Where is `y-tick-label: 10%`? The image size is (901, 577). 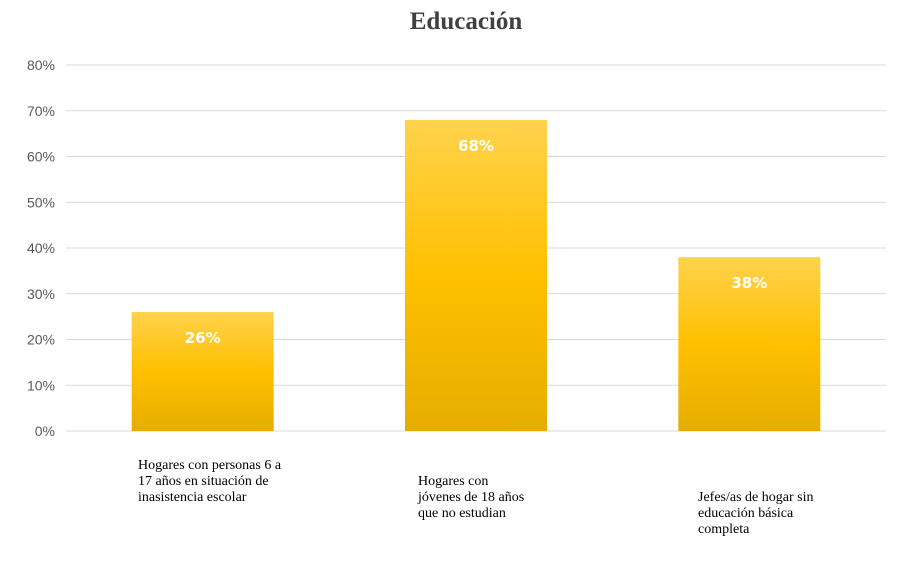
y-tick-label: 10% is located at coordinates (41, 385).